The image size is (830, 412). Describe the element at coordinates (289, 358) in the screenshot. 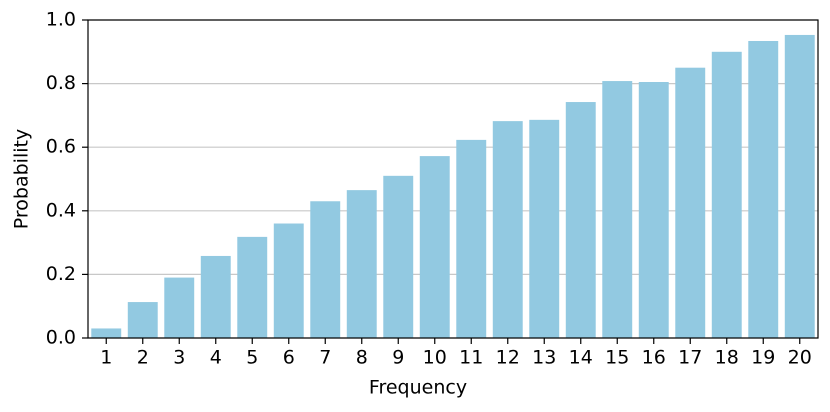

I see `x-tick-label: 6` at that location.